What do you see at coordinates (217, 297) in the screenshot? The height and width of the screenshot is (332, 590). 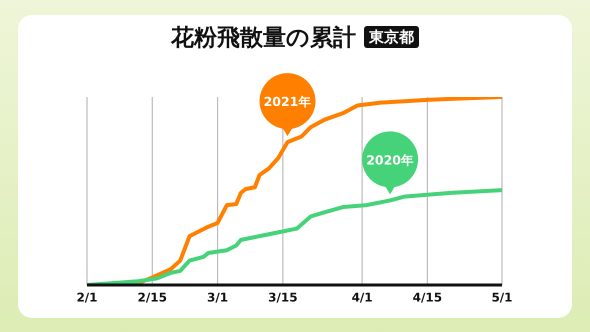 I see `x-tick-label: 3/1` at bounding box center [217, 297].